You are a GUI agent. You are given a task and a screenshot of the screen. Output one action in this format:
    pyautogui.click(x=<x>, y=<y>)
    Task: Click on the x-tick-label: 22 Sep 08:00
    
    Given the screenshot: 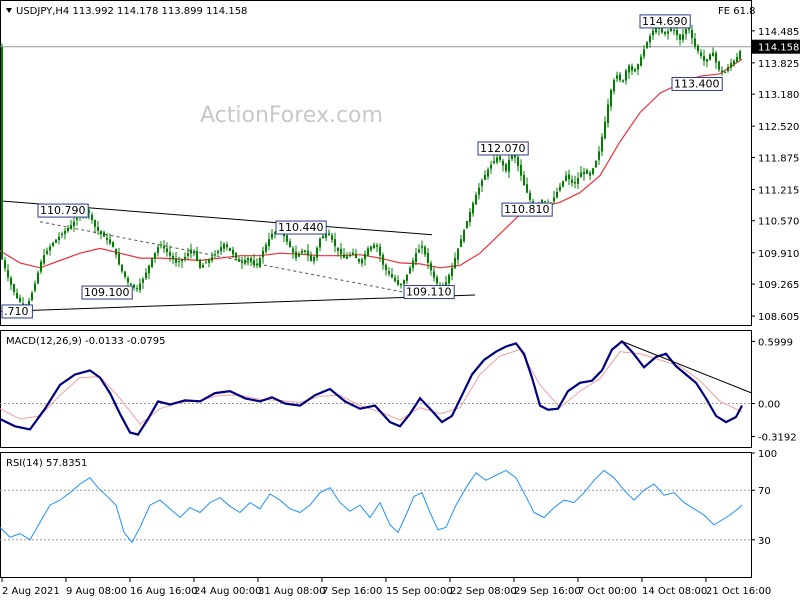 What is the action you would take?
    pyautogui.click(x=483, y=591)
    